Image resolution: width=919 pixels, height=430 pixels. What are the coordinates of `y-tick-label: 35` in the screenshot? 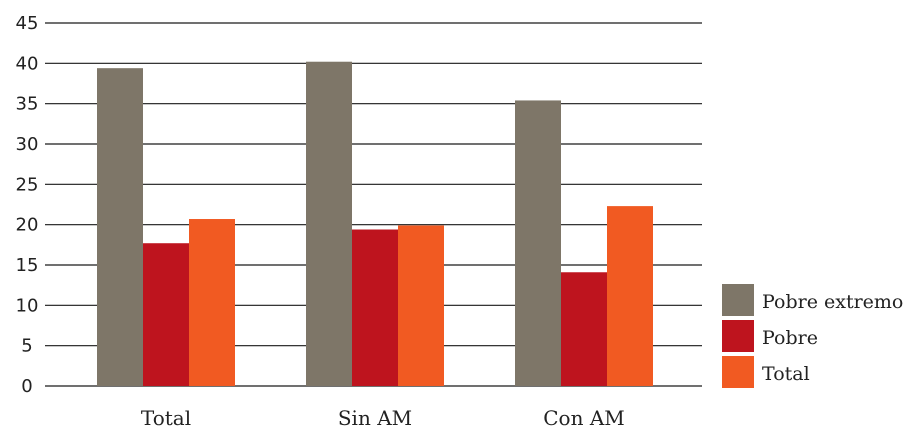 It's located at (27, 104).